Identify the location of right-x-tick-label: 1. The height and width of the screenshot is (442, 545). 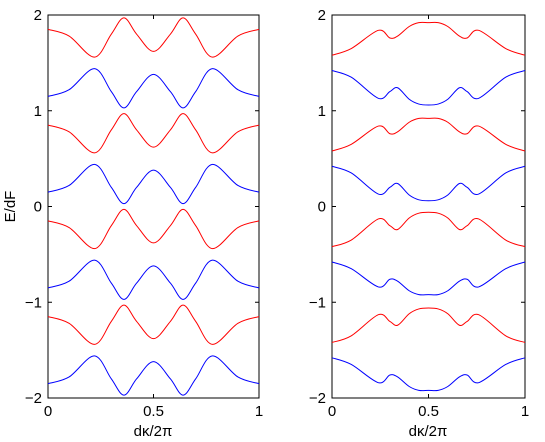
(525, 411).